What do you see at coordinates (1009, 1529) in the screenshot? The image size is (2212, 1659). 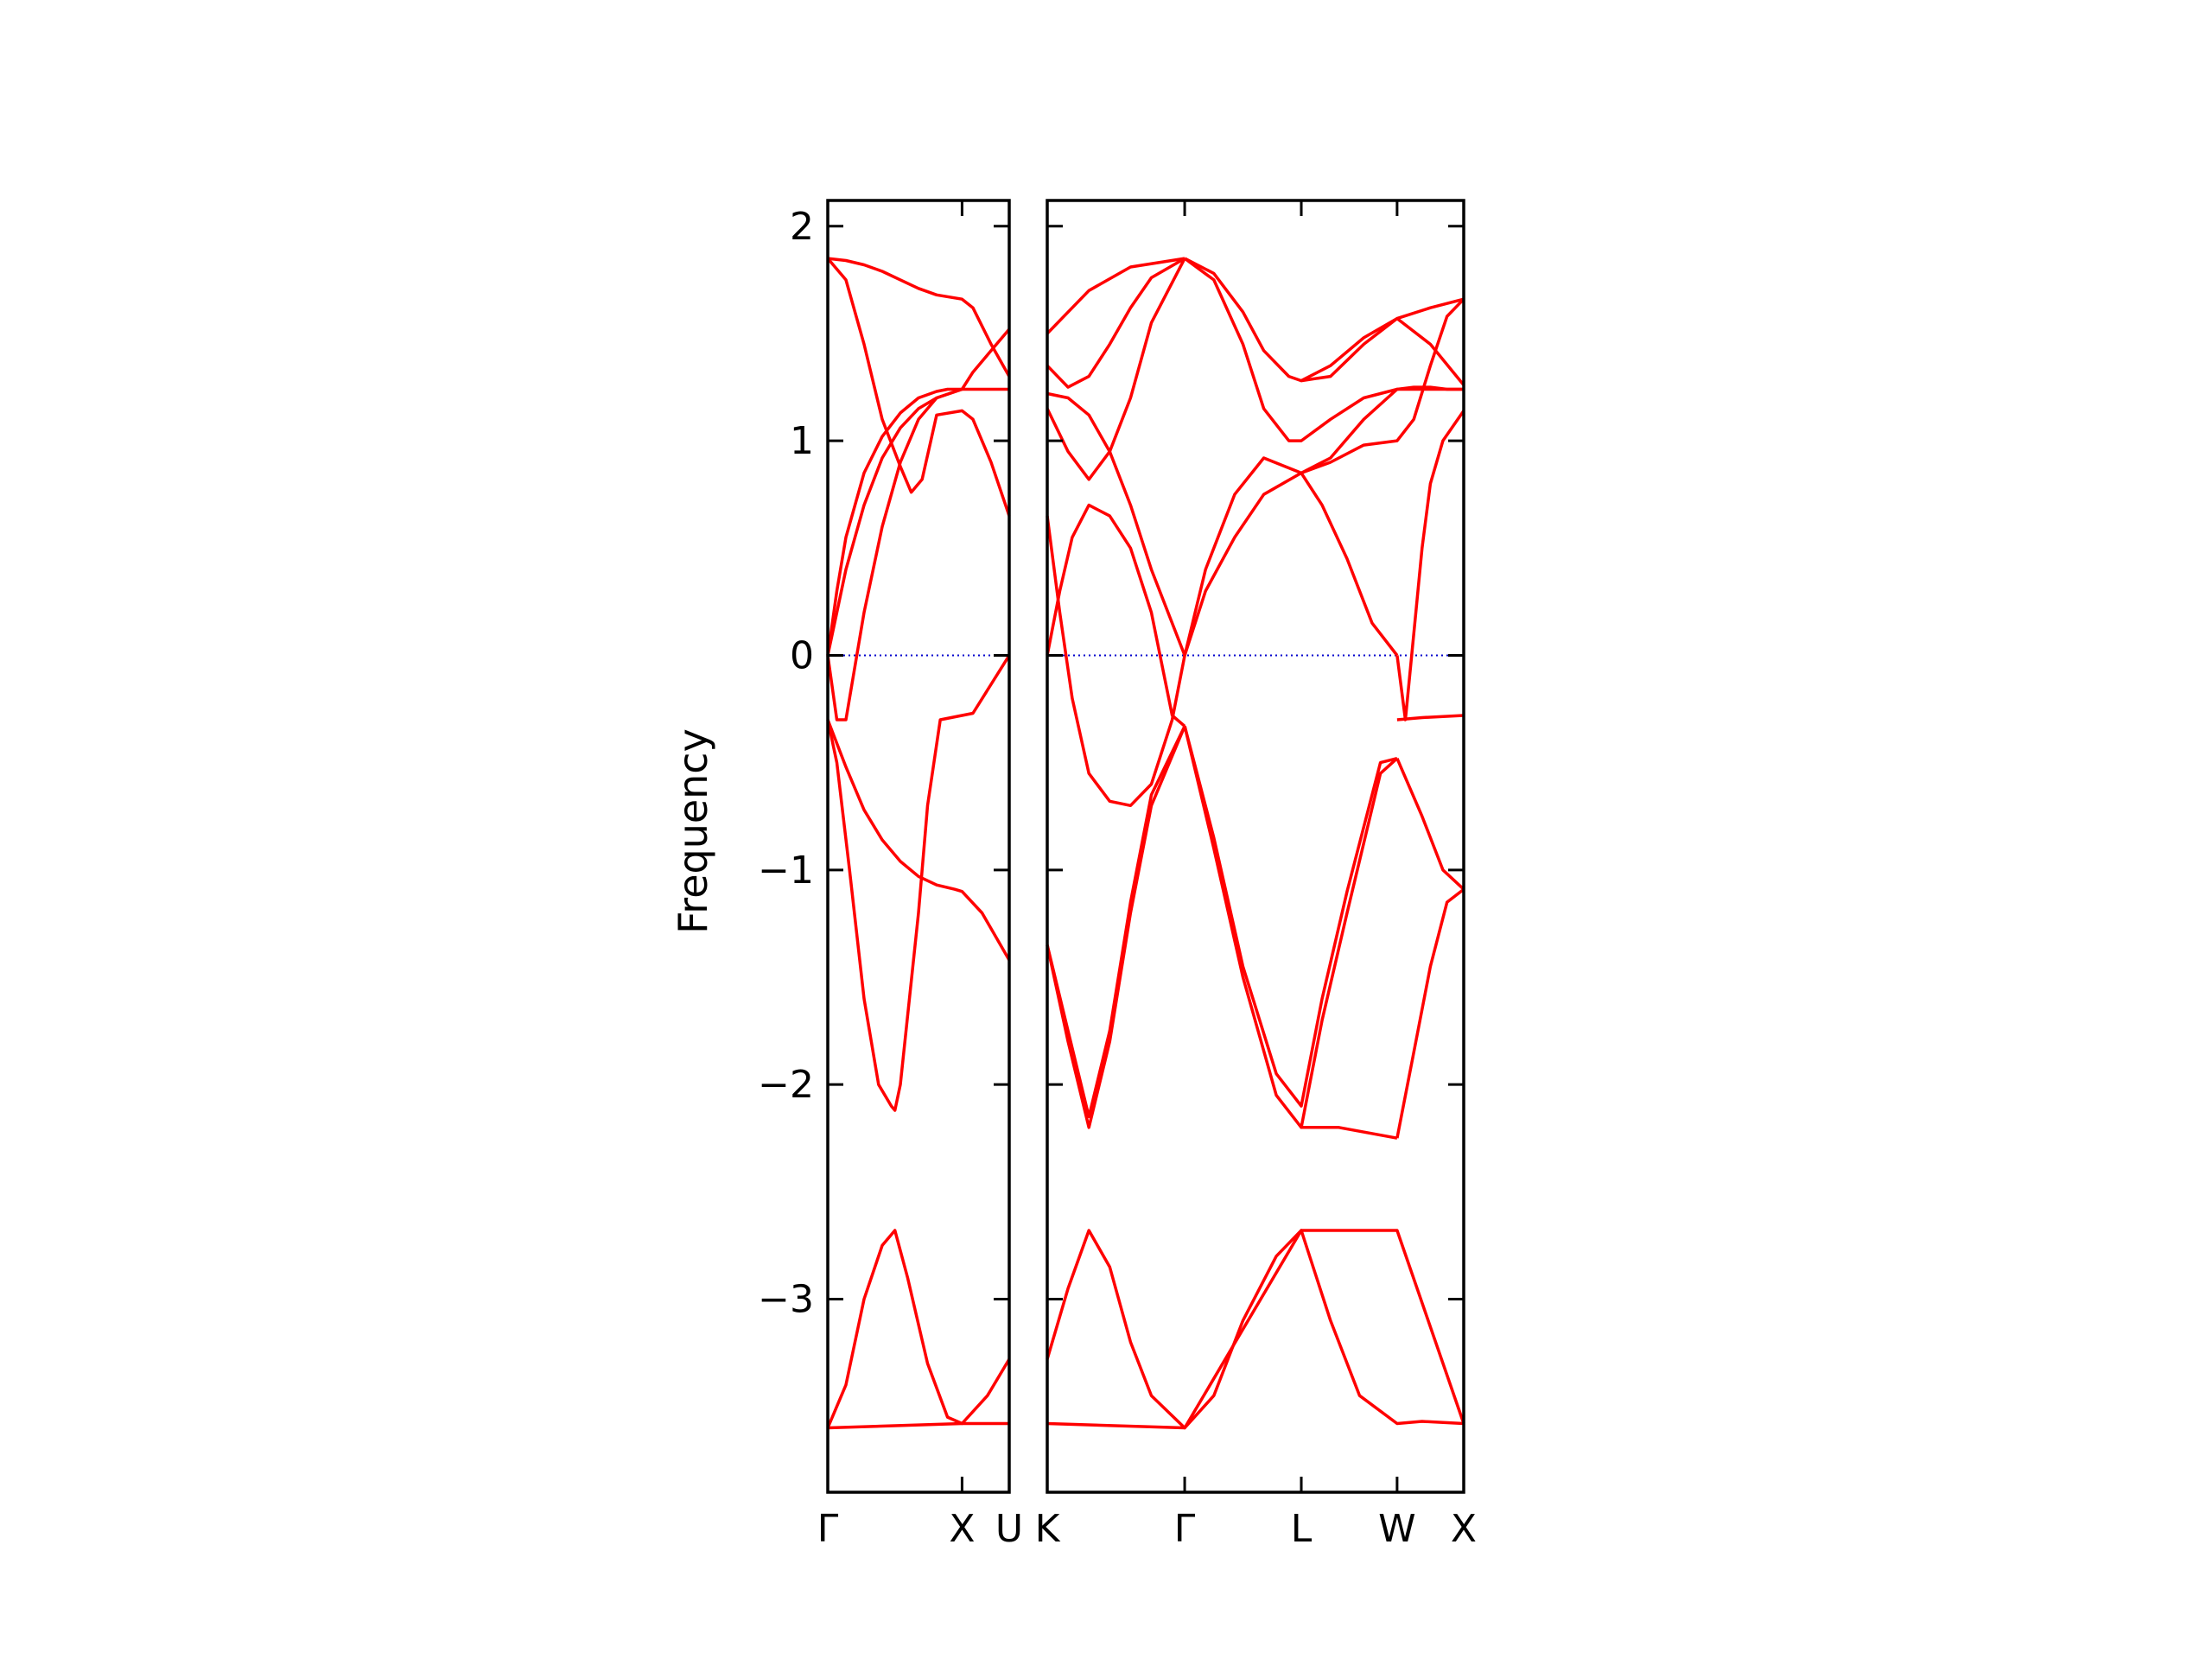 I see `x-tick-label: U` at bounding box center [1009, 1529].